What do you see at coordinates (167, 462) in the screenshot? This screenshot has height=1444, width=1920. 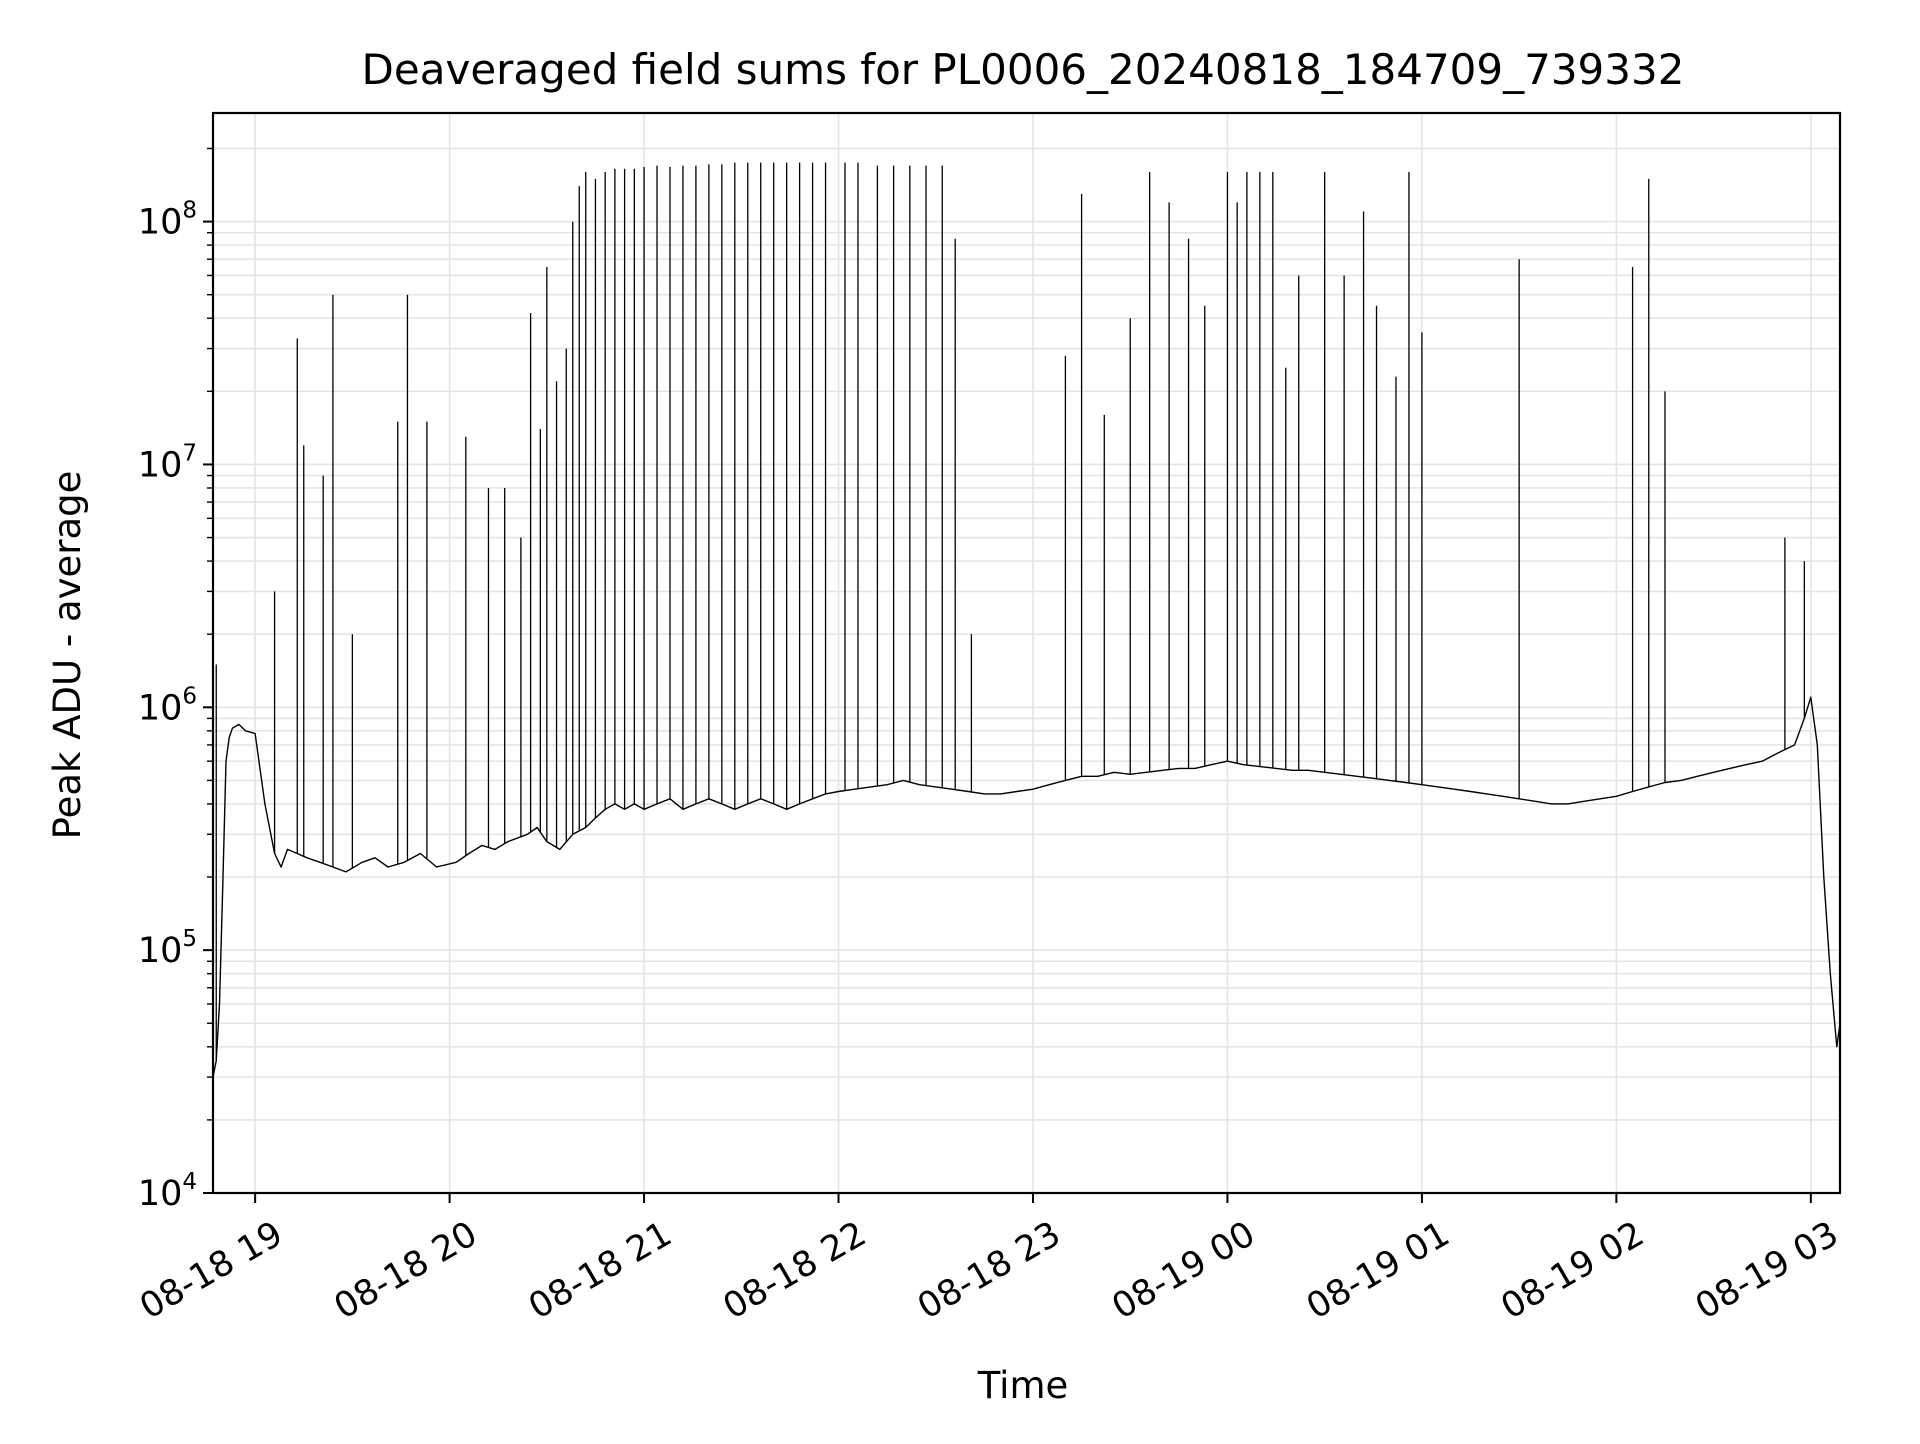 I see `y-tick-label: 10⁷` at bounding box center [167, 462].